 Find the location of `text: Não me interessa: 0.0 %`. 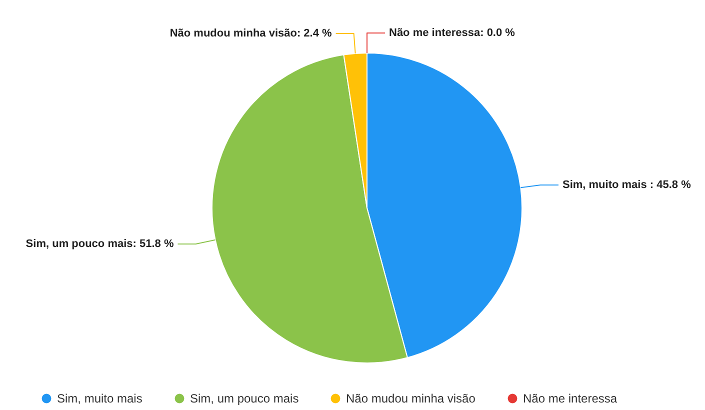

text: Não me interessa: 0.0 % is located at coordinates (452, 33).